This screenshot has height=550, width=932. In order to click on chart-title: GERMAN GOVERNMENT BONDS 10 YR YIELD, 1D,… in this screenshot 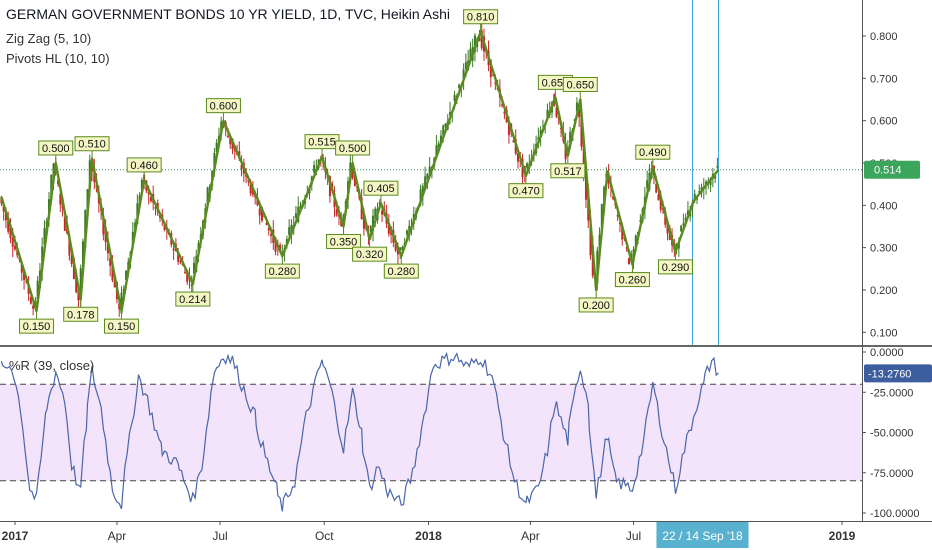, I will do `click(228, 14)`.